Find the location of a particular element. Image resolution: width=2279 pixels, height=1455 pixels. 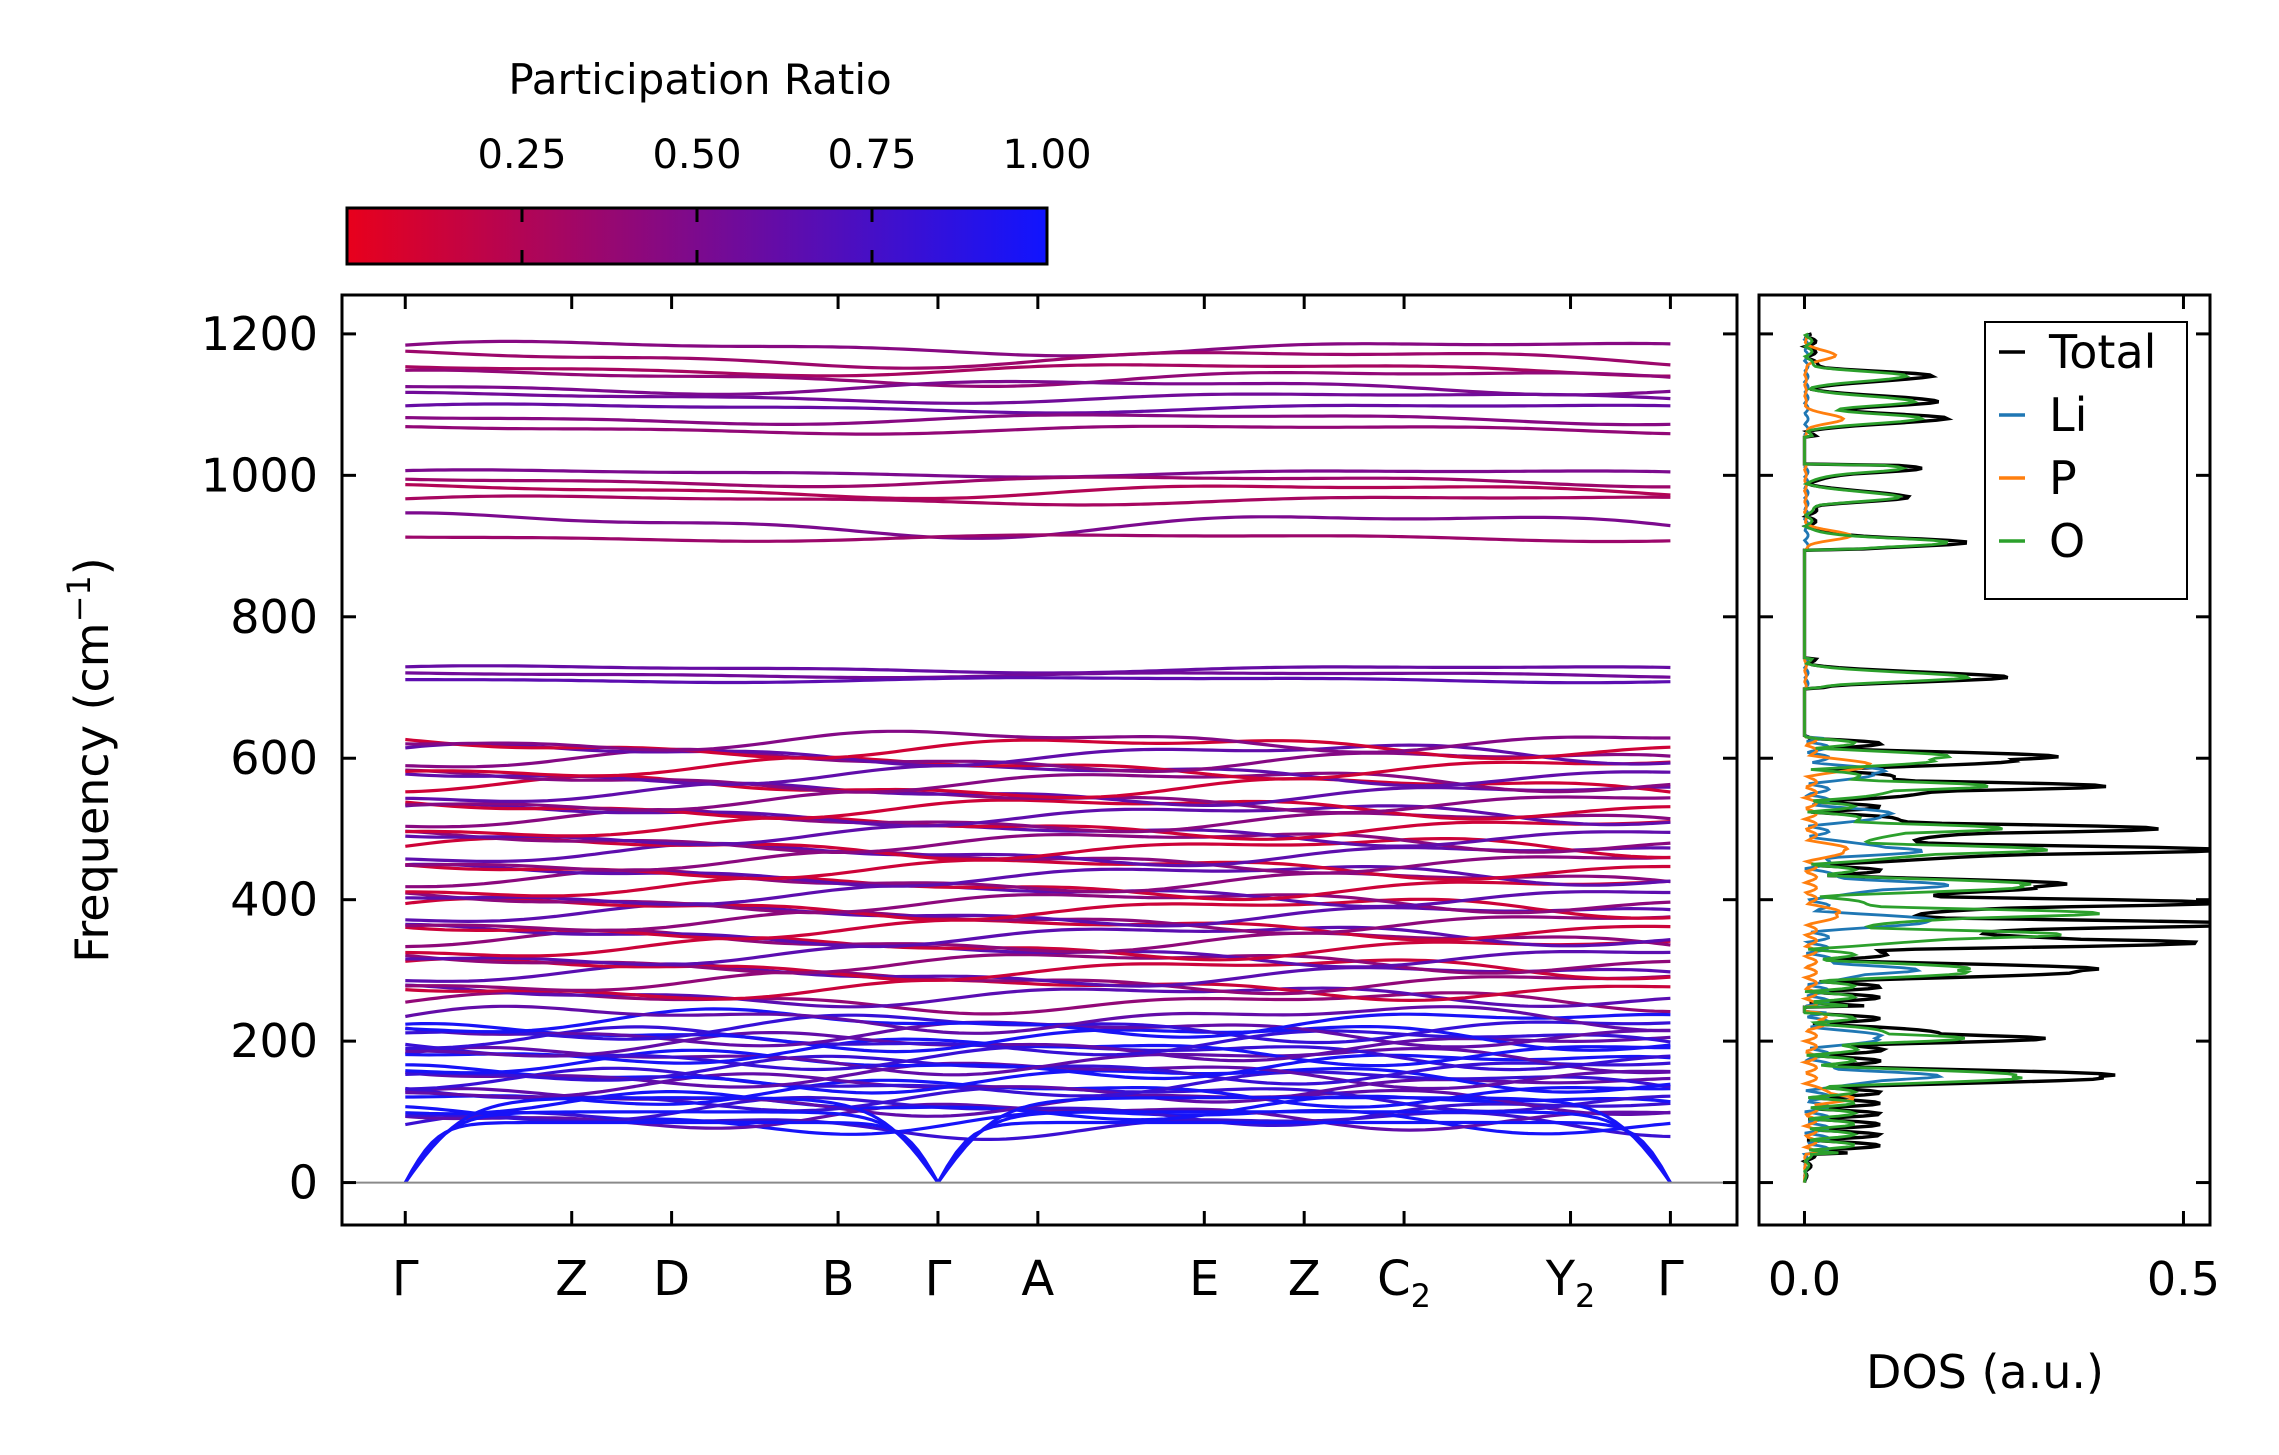

y-axis-label-close: ) is located at coordinates (92, 566).